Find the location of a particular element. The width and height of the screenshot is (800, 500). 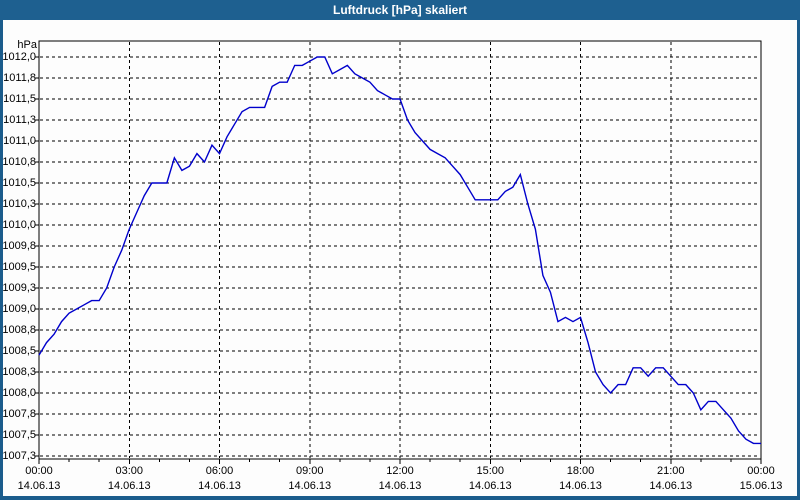

y-axis-tick-label: 1008,0 is located at coordinates (19, 393).